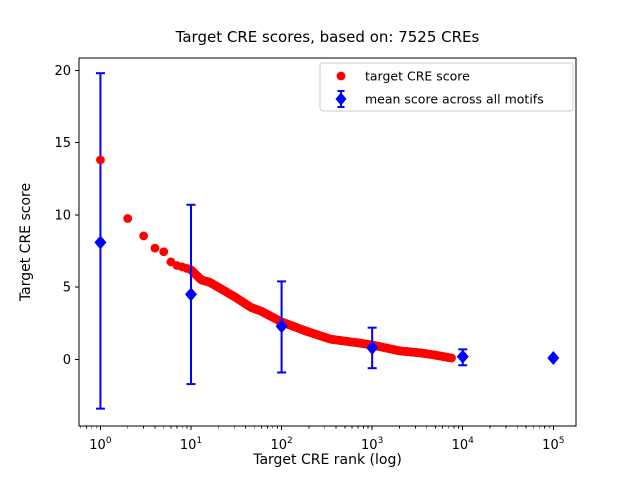 This screenshot has height=480, width=640. Describe the element at coordinates (553, 444) in the screenshot. I see `x-tick-label: 10⁵` at that location.